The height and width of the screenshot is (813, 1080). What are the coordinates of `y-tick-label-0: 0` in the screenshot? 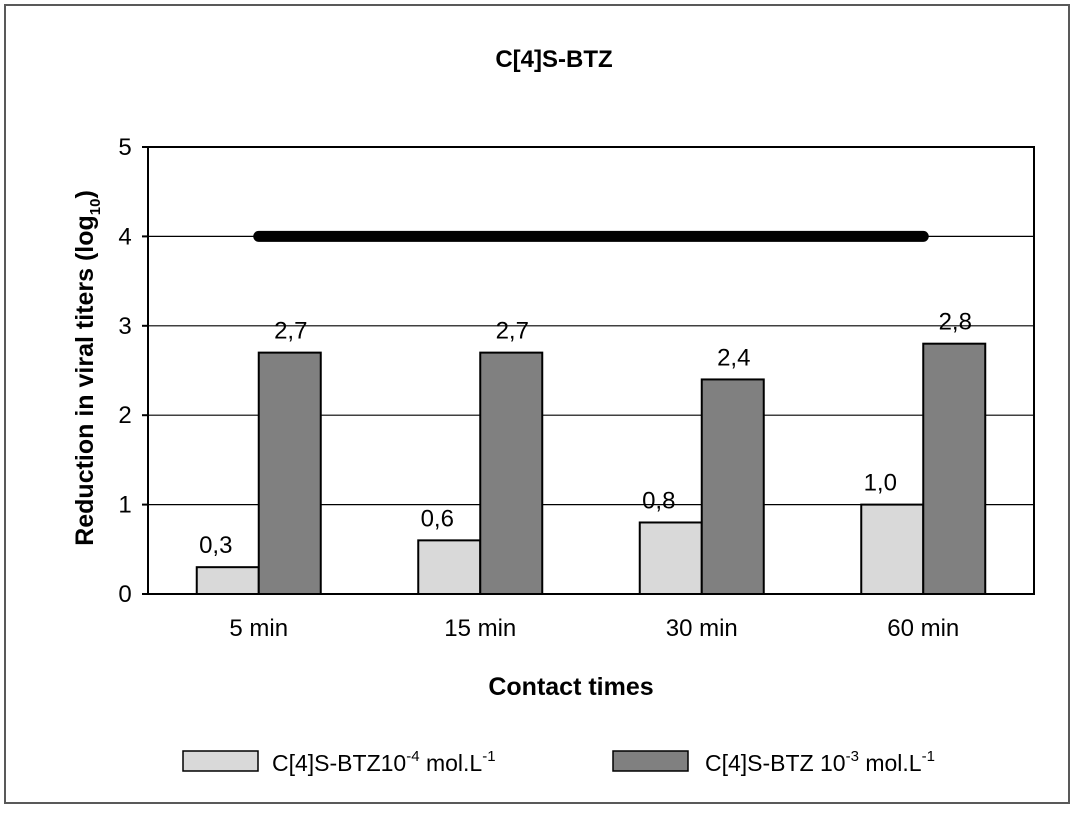 It's located at (124, 594).